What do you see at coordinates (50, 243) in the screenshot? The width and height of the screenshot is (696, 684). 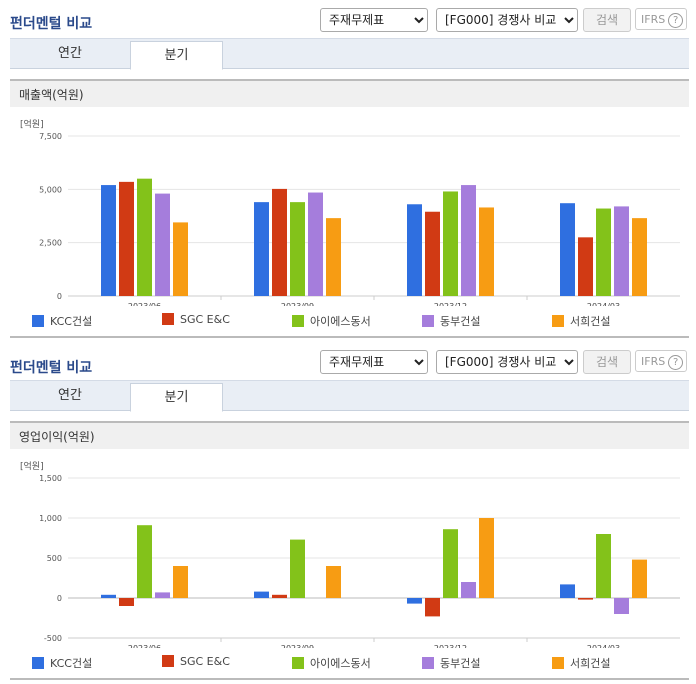 I see `y-tick-label: 2,500` at bounding box center [50, 243].